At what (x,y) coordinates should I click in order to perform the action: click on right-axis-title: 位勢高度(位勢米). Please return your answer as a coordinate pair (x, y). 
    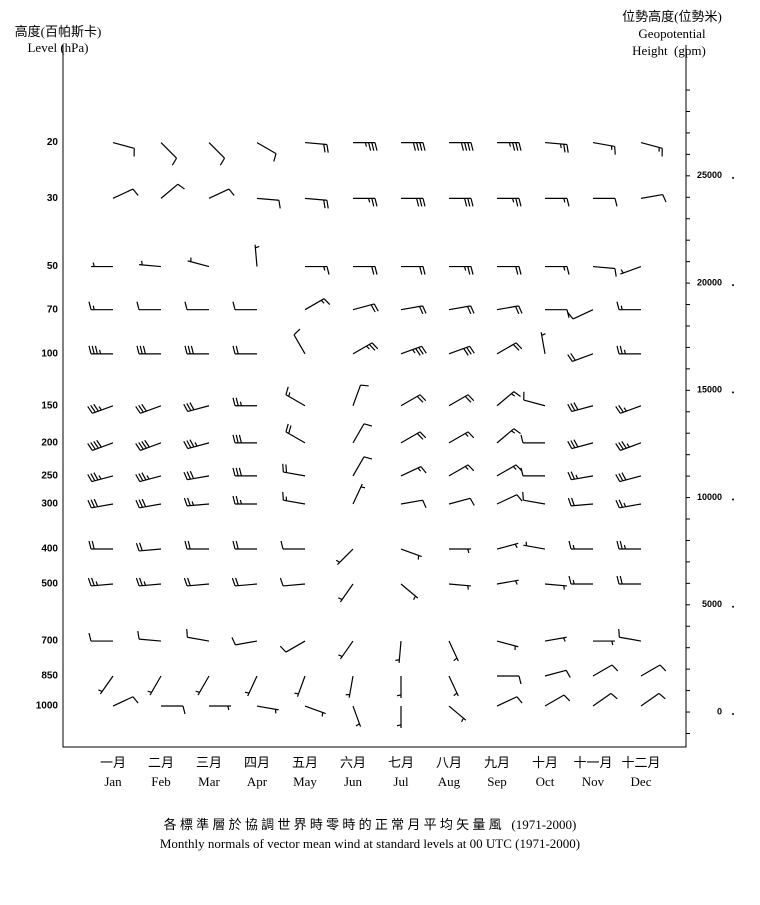
    Looking at the image, I should click on (672, 16).